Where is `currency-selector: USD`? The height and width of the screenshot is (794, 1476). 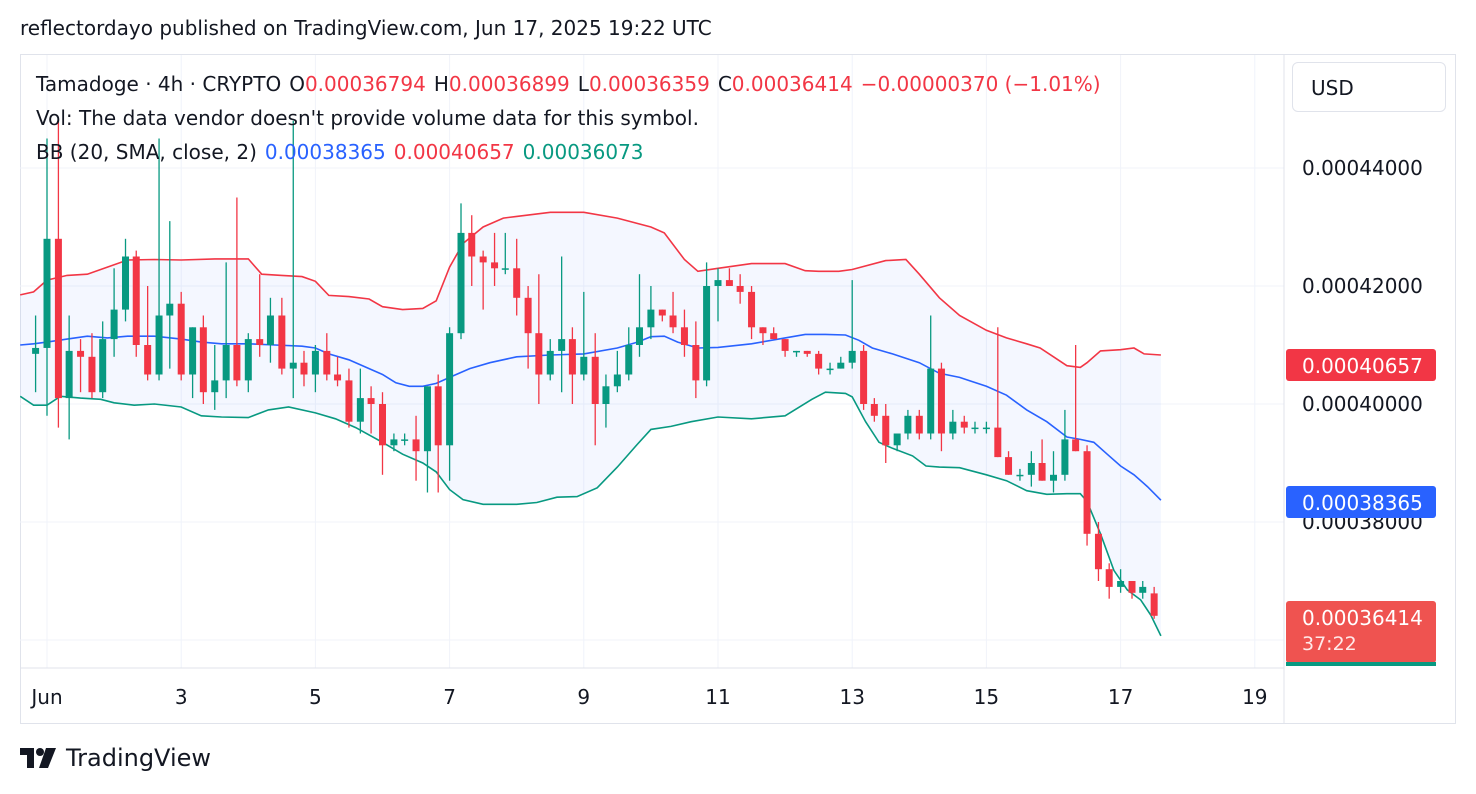
currency-selector: USD is located at coordinates (1369, 87).